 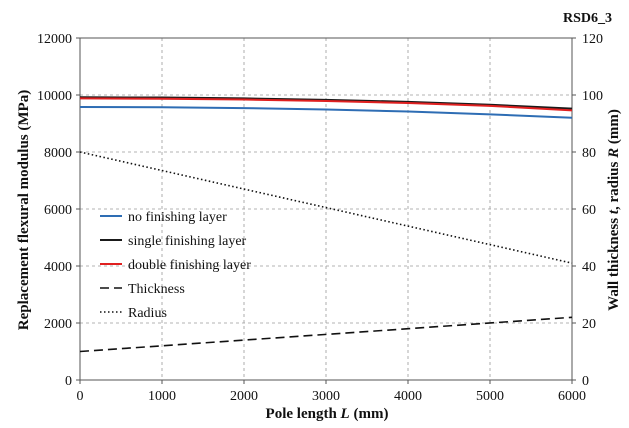 I want to click on y-axis-left-label: Replacement flexural modulus (MPa), so click(x=24, y=210).